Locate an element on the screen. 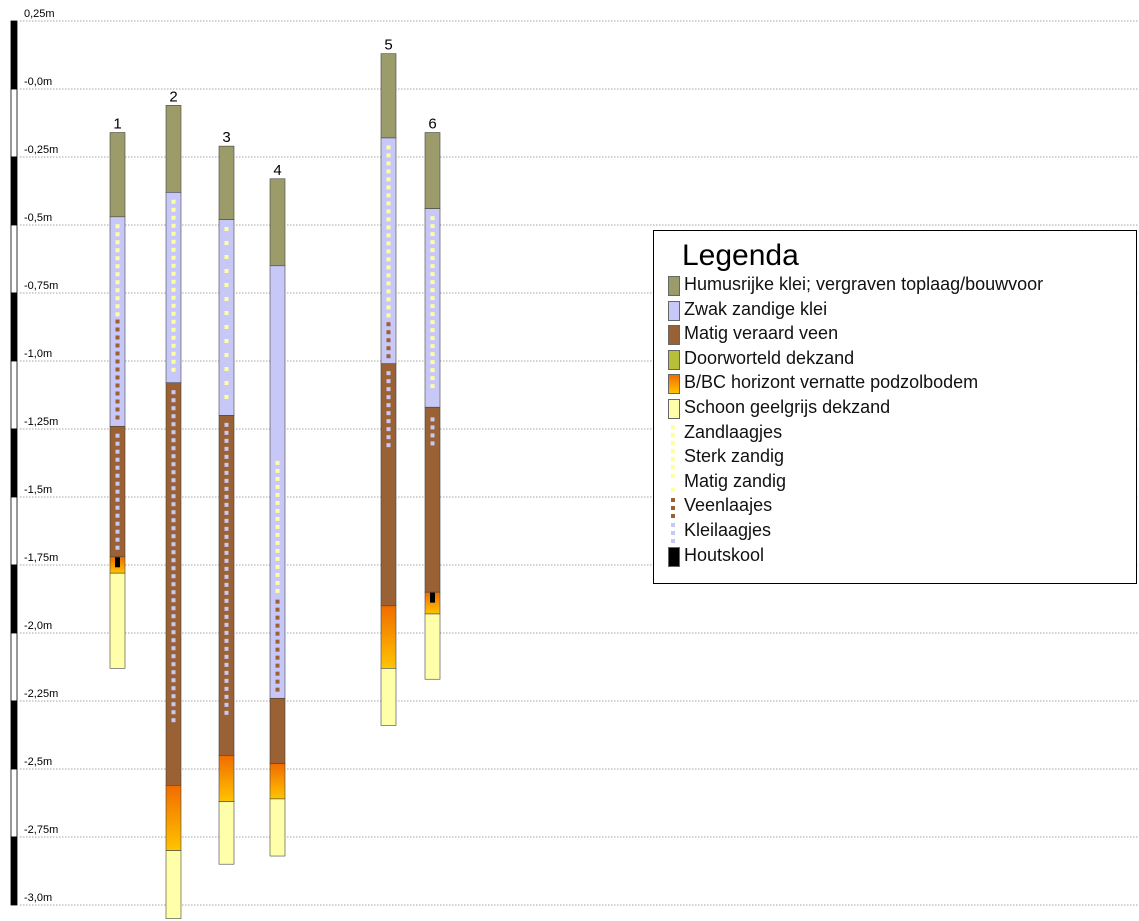  legend-label: Matig veraard veen is located at coordinates (761, 333).